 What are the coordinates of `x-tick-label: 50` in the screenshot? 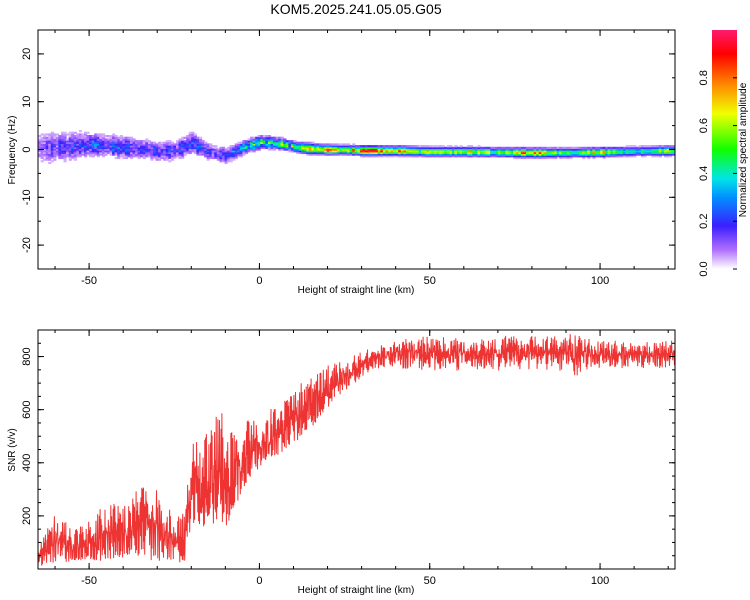 It's located at (430, 581).